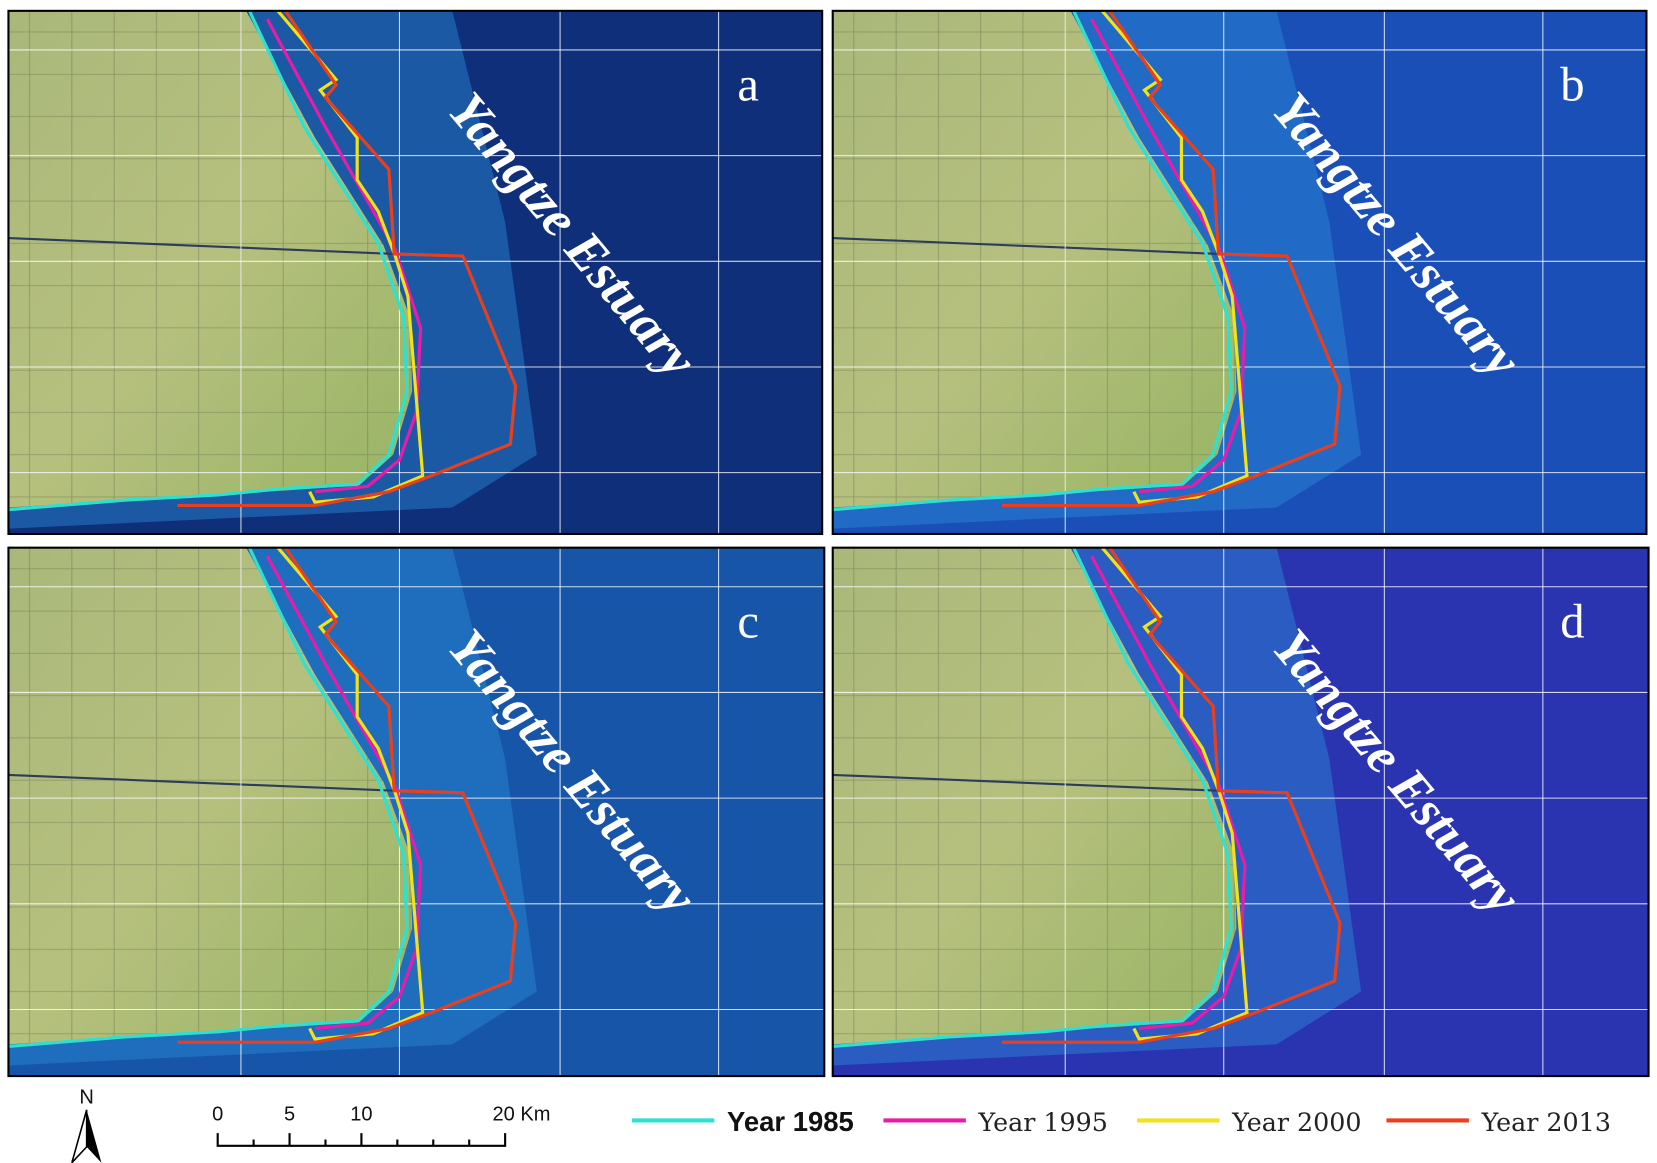 Image resolution: width=1657 pixels, height=1163 pixels. Describe the element at coordinates (86, 1098) in the screenshot. I see `north-label: N` at that location.